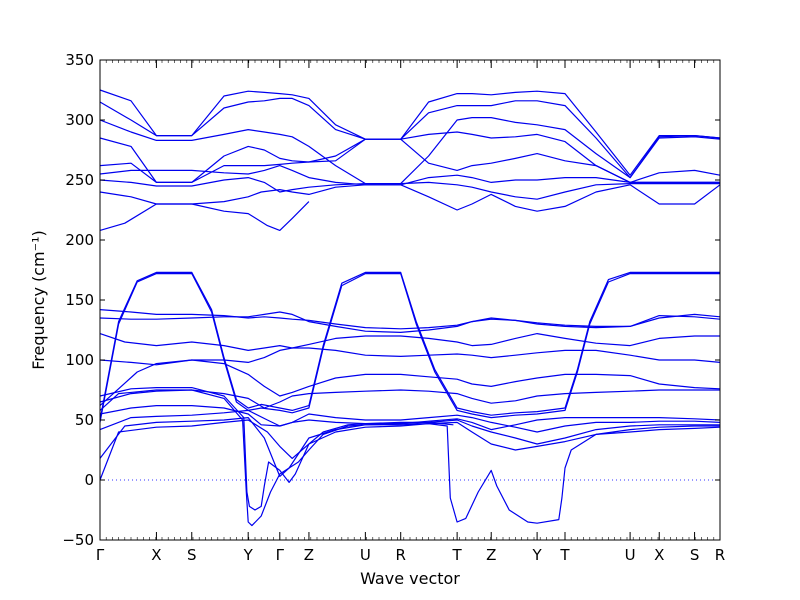  What do you see at coordinates (79, 240) in the screenshot?
I see `y-tick-label: 200` at bounding box center [79, 240].